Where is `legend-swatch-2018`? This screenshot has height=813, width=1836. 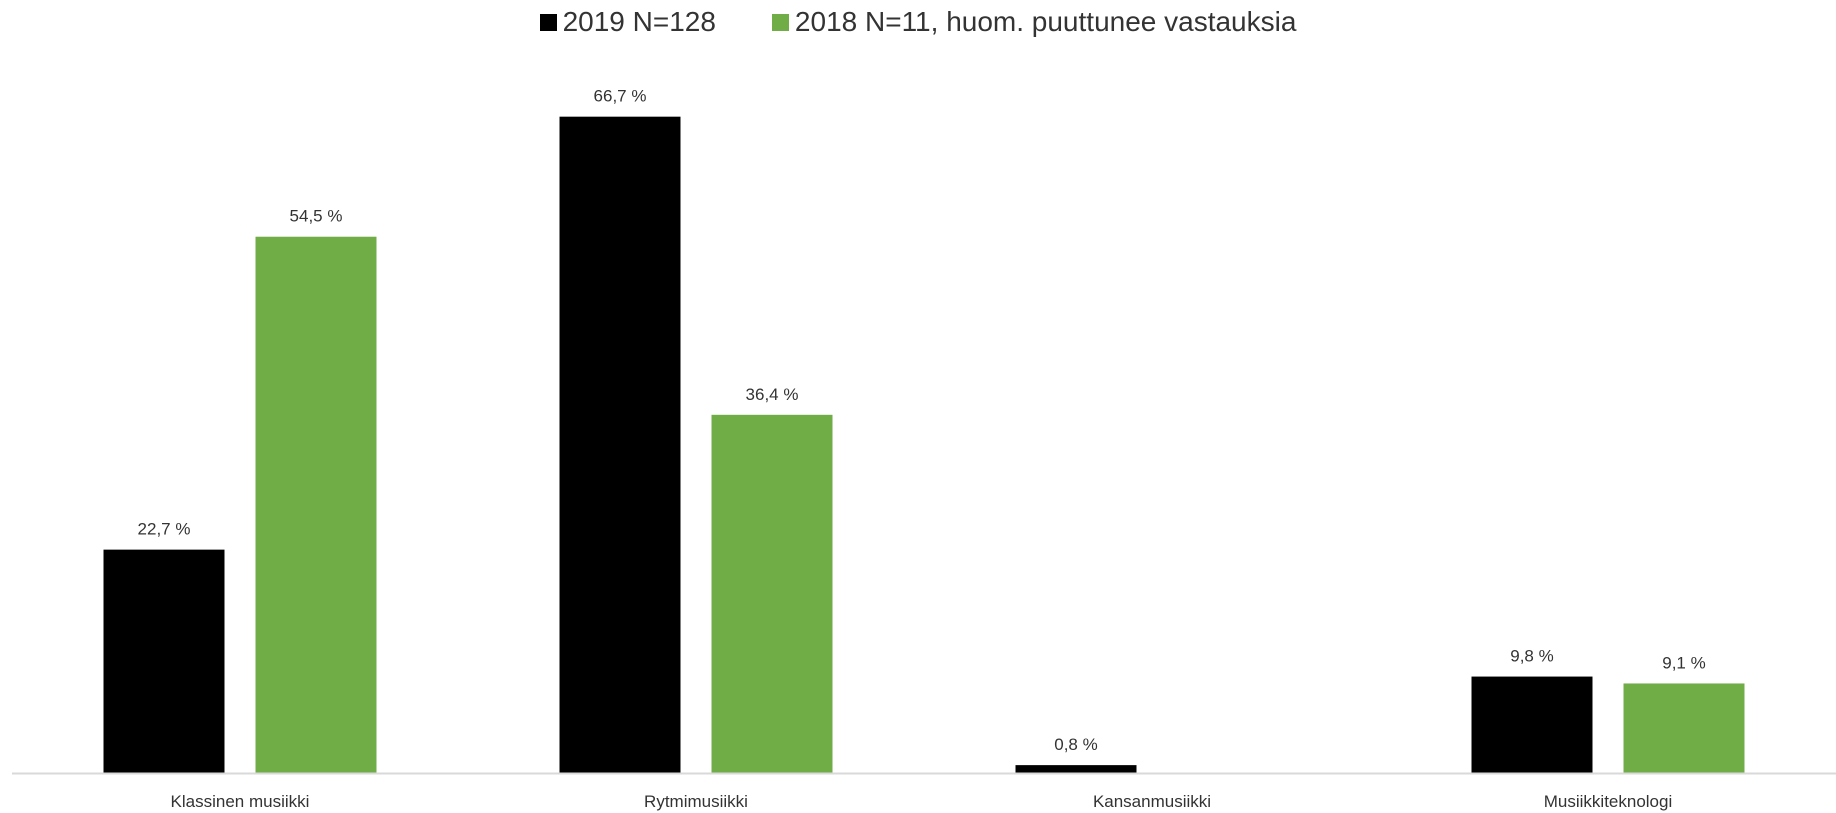 legend-swatch-2018 is located at coordinates (780, 22).